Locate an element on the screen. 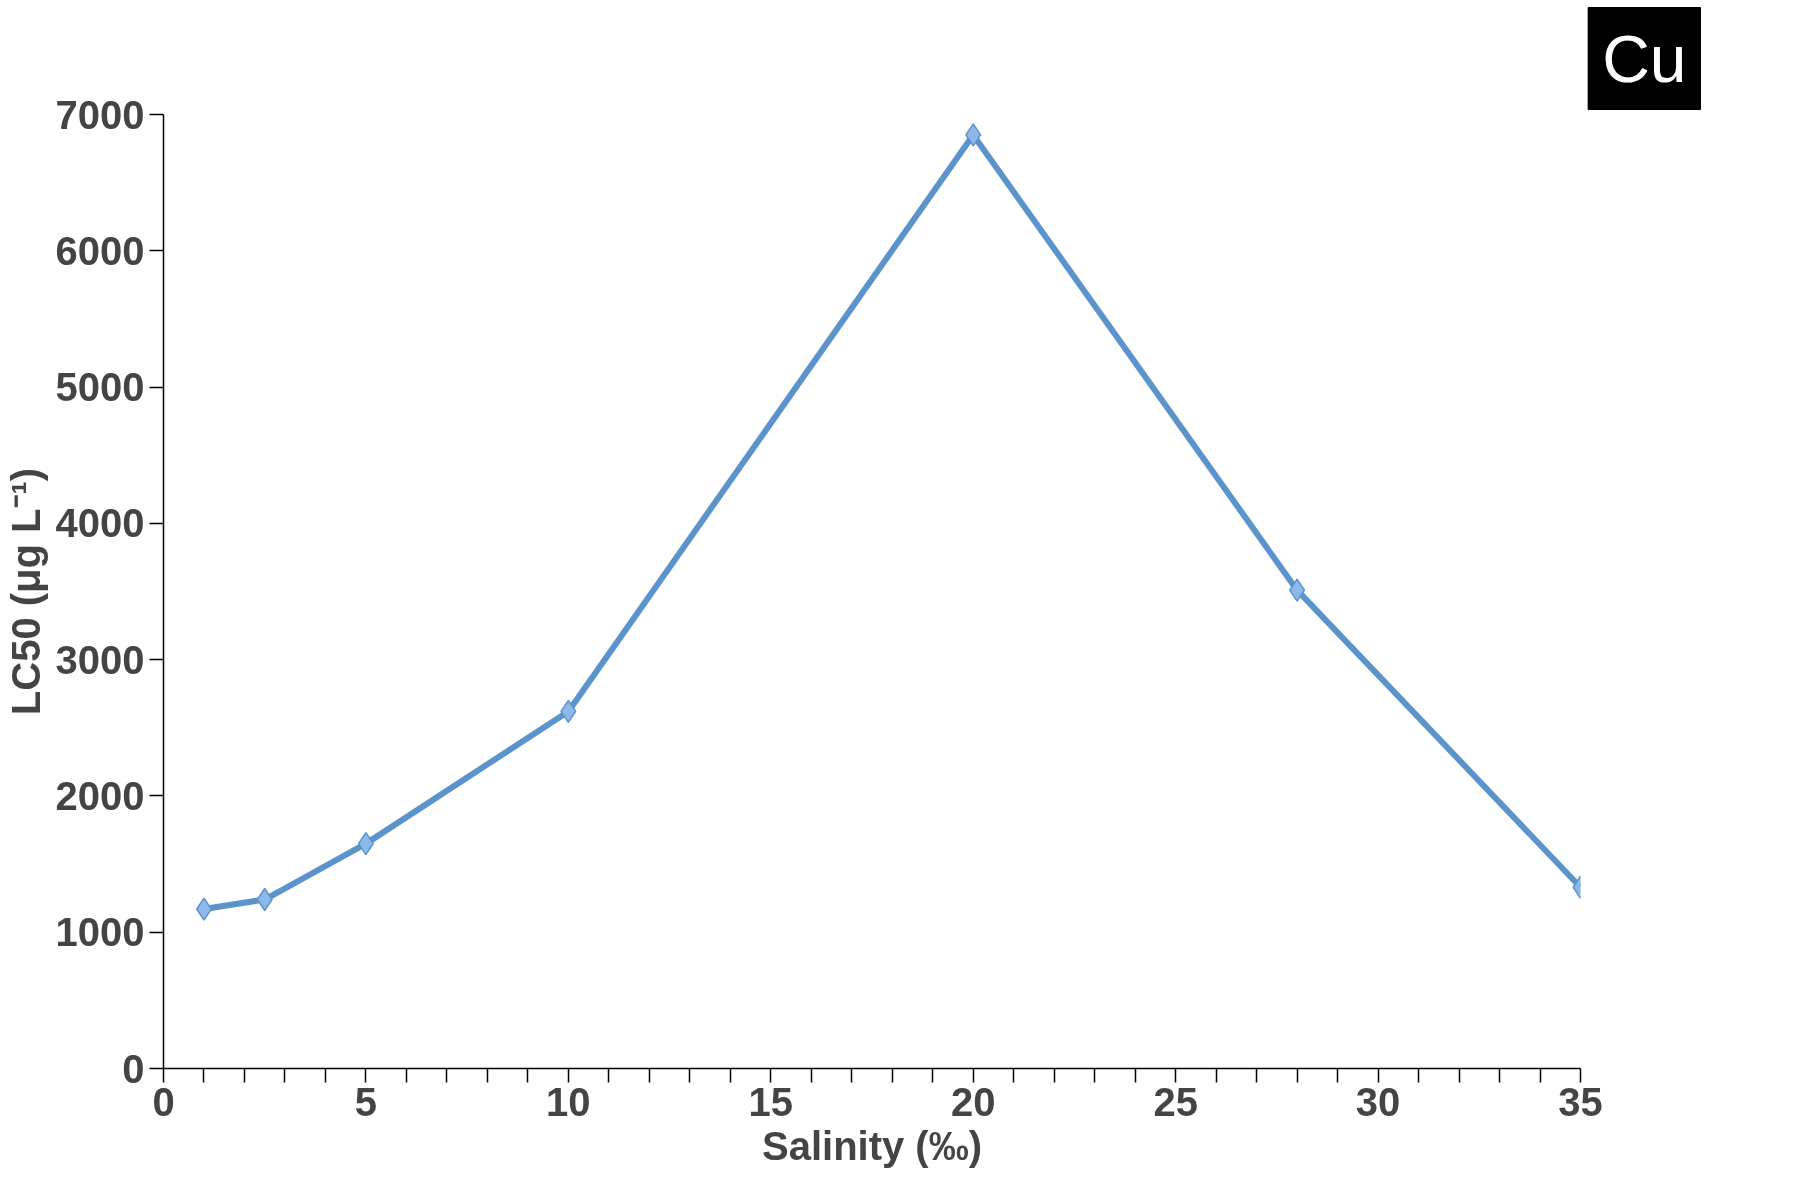  y-tick-label: 4000 is located at coordinates (100, 523).